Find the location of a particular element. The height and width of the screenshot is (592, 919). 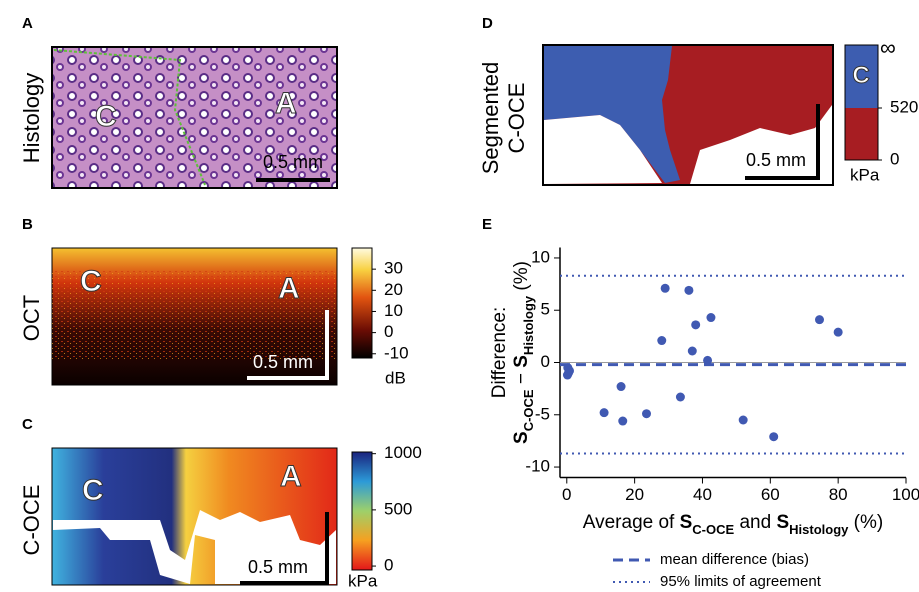

oct-speckle is located at coordinates (194, 315).